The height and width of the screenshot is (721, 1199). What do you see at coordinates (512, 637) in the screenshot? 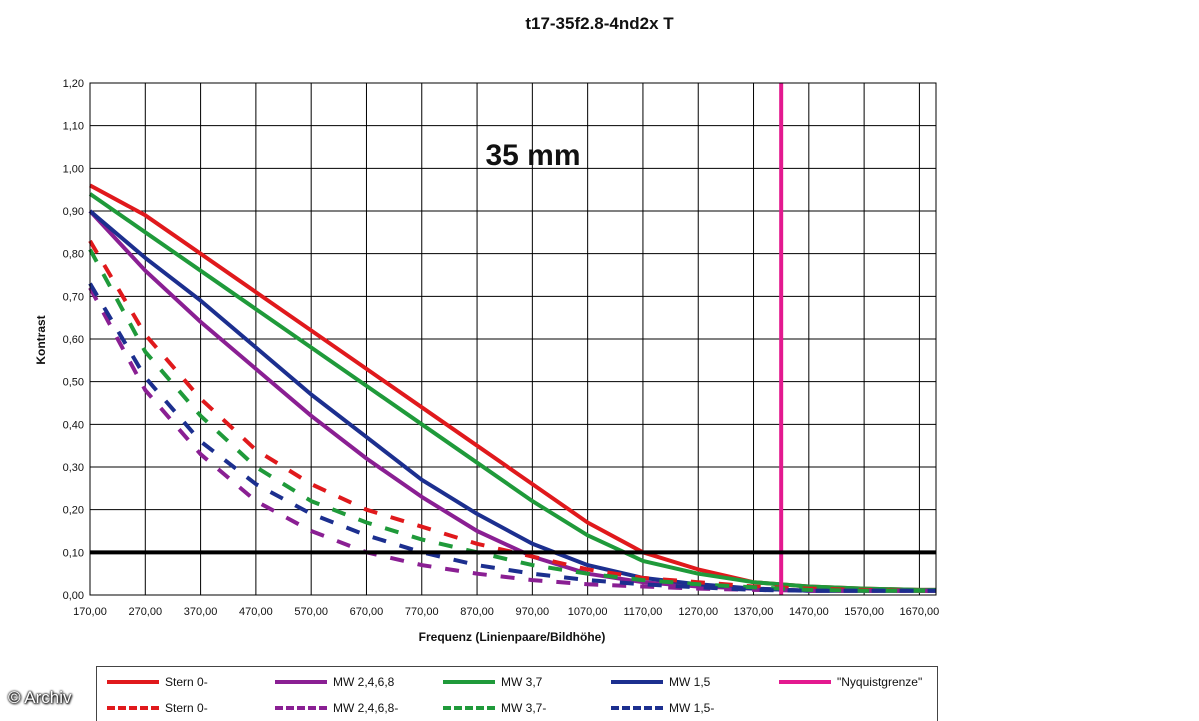
I see `x-axis-label: Frequenz (Linienpaare/Bildhöhe)` at bounding box center [512, 637].